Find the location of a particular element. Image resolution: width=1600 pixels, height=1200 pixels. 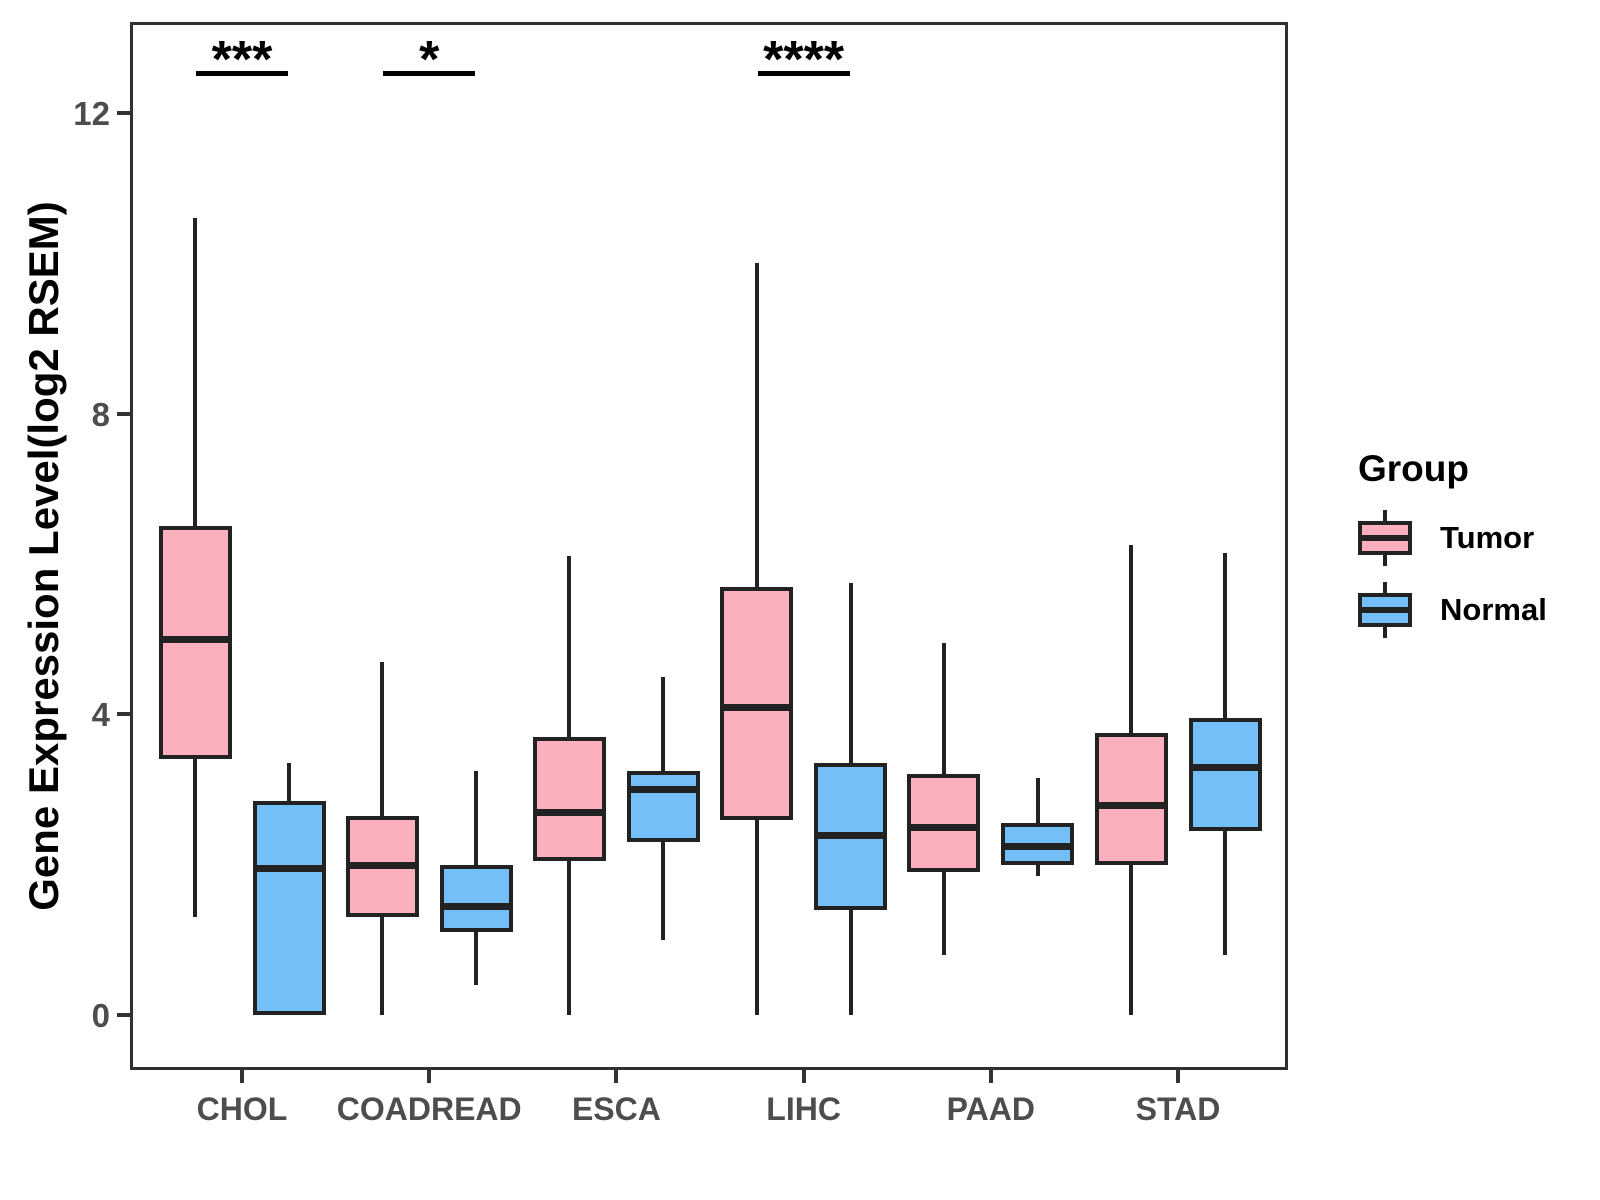

x-tick-mark-stad is located at coordinates (1178, 1076).